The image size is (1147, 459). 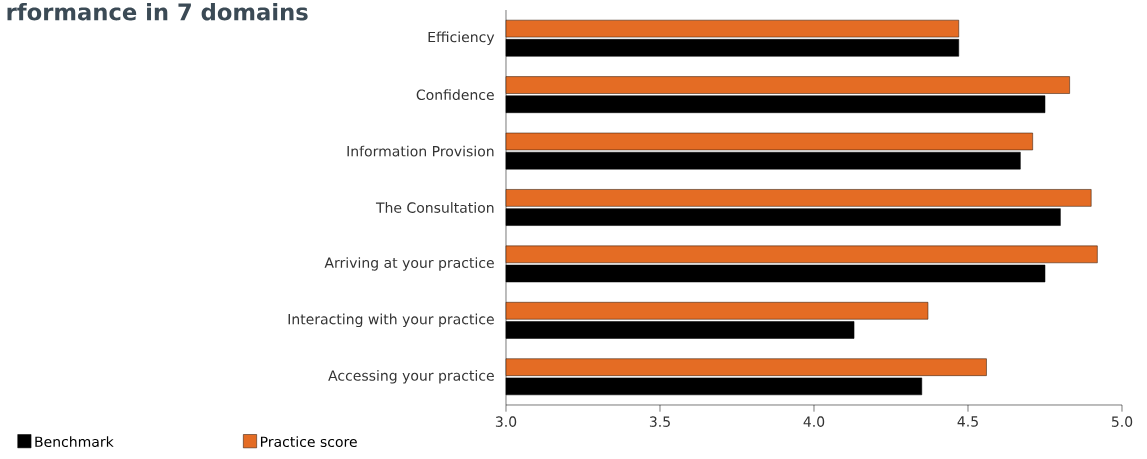 I want to click on text: rformance in 7 domains, so click(x=157, y=11).